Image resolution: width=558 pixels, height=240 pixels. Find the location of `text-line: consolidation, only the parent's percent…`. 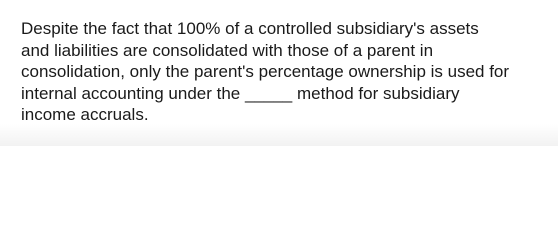

text-line: consolidation, only the parent's percent… is located at coordinates (265, 71).